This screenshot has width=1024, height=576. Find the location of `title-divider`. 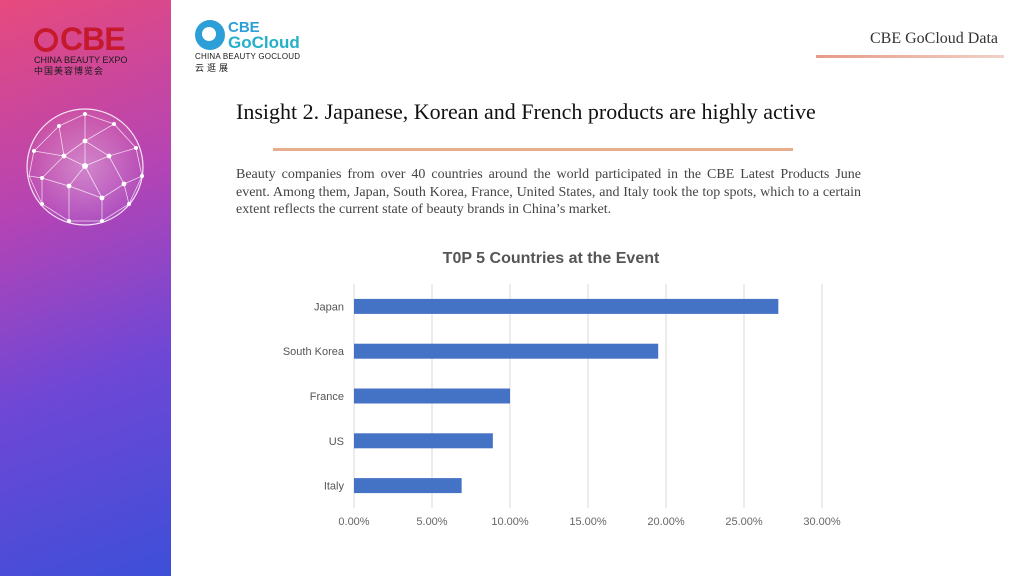

title-divider is located at coordinates (533, 149).